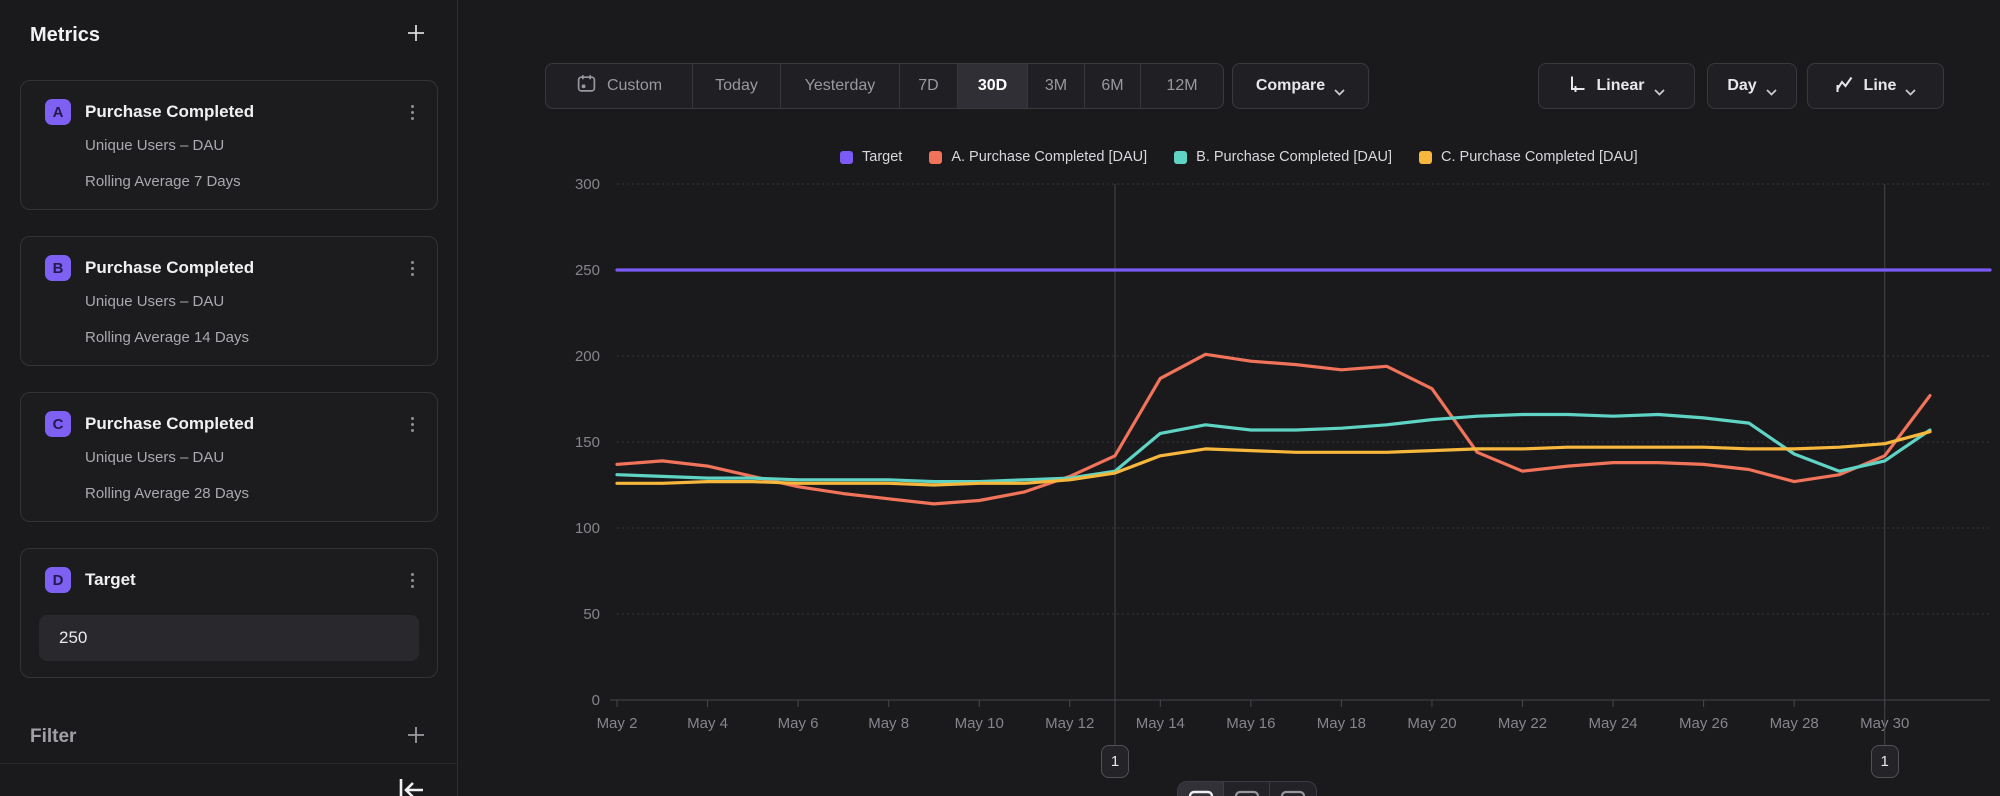  What do you see at coordinates (1620, 85) in the screenshot?
I see `scale-label: Linear` at bounding box center [1620, 85].